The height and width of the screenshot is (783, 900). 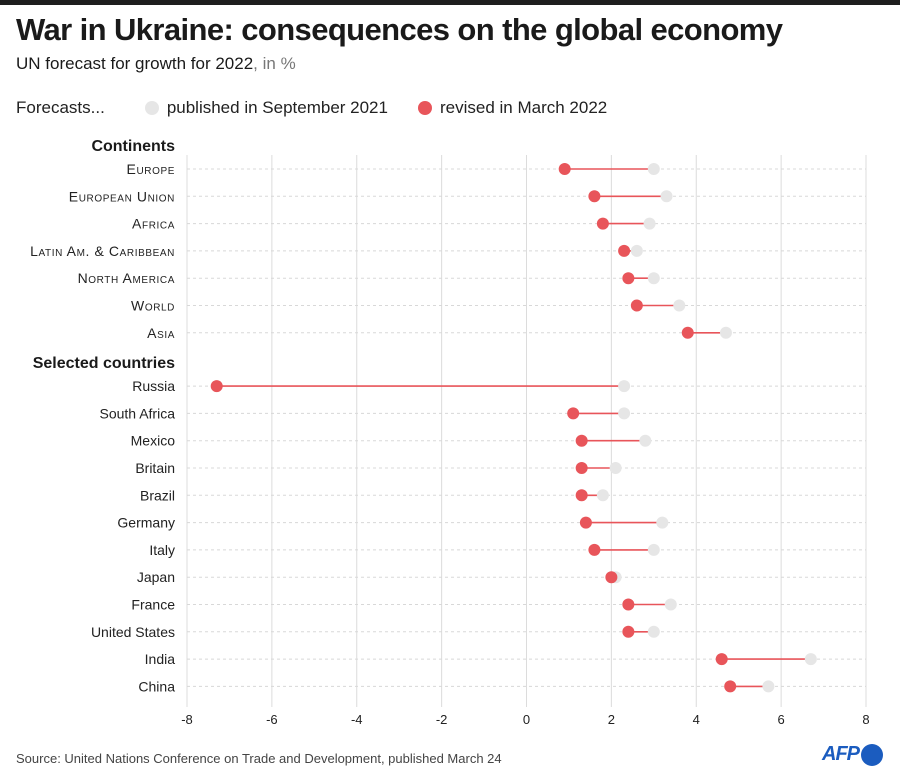 I want to click on x-axis-ticks: -8 -6 -4 -2 0 2 4 6 8, so click(x=525, y=719).